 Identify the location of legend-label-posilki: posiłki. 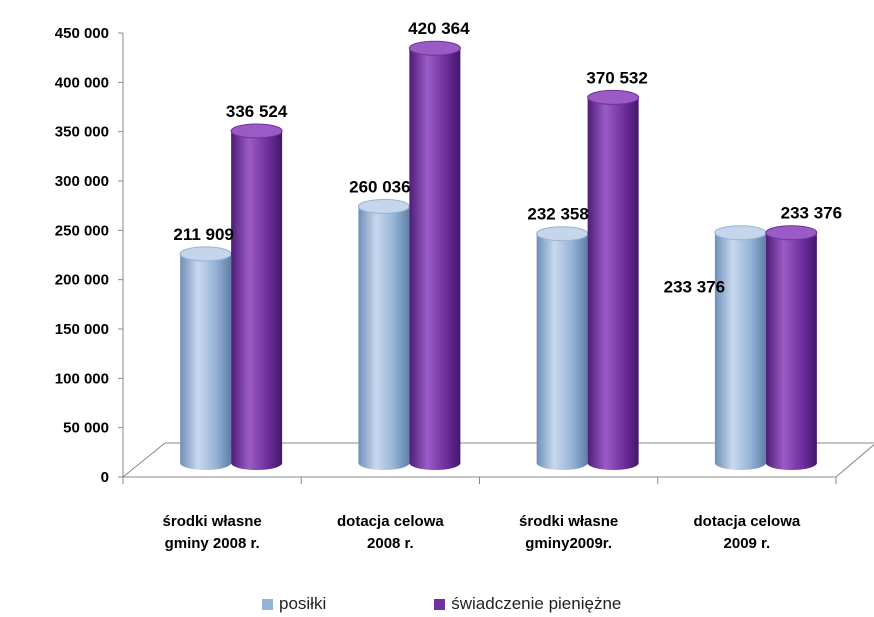
(303, 603).